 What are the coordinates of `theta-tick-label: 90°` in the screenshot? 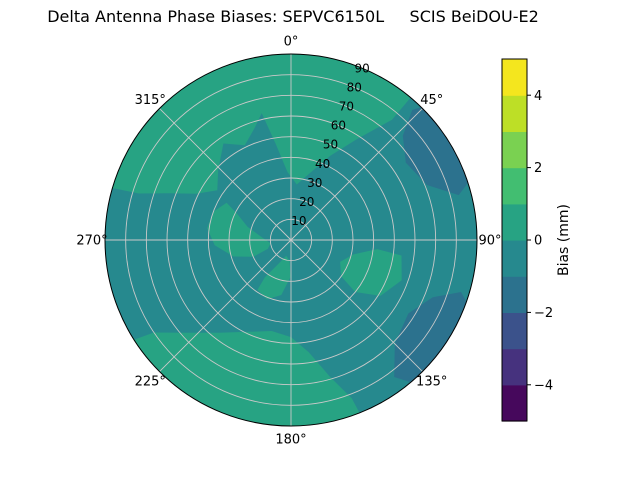 It's located at (489, 241).